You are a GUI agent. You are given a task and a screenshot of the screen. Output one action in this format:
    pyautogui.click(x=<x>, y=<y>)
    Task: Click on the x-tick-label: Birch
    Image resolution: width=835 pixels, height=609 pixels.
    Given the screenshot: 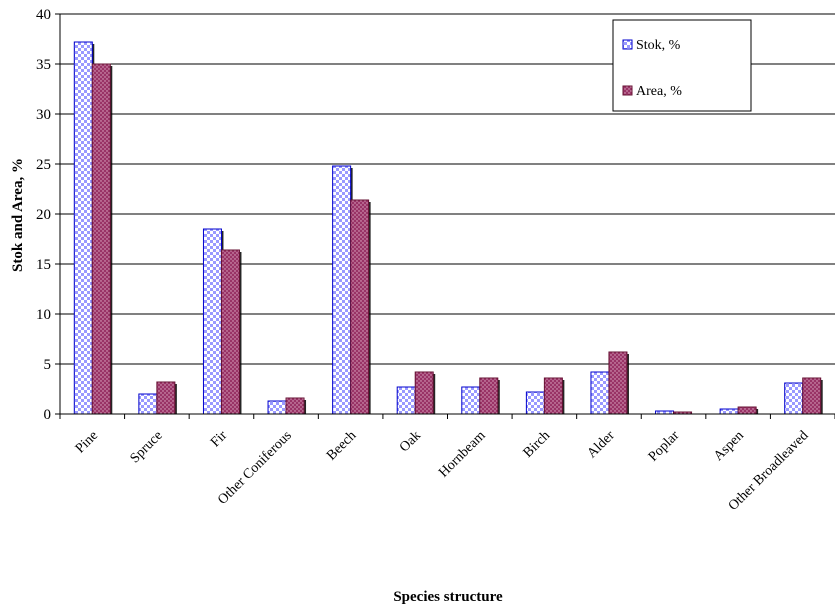 What is the action you would take?
    pyautogui.click(x=537, y=444)
    